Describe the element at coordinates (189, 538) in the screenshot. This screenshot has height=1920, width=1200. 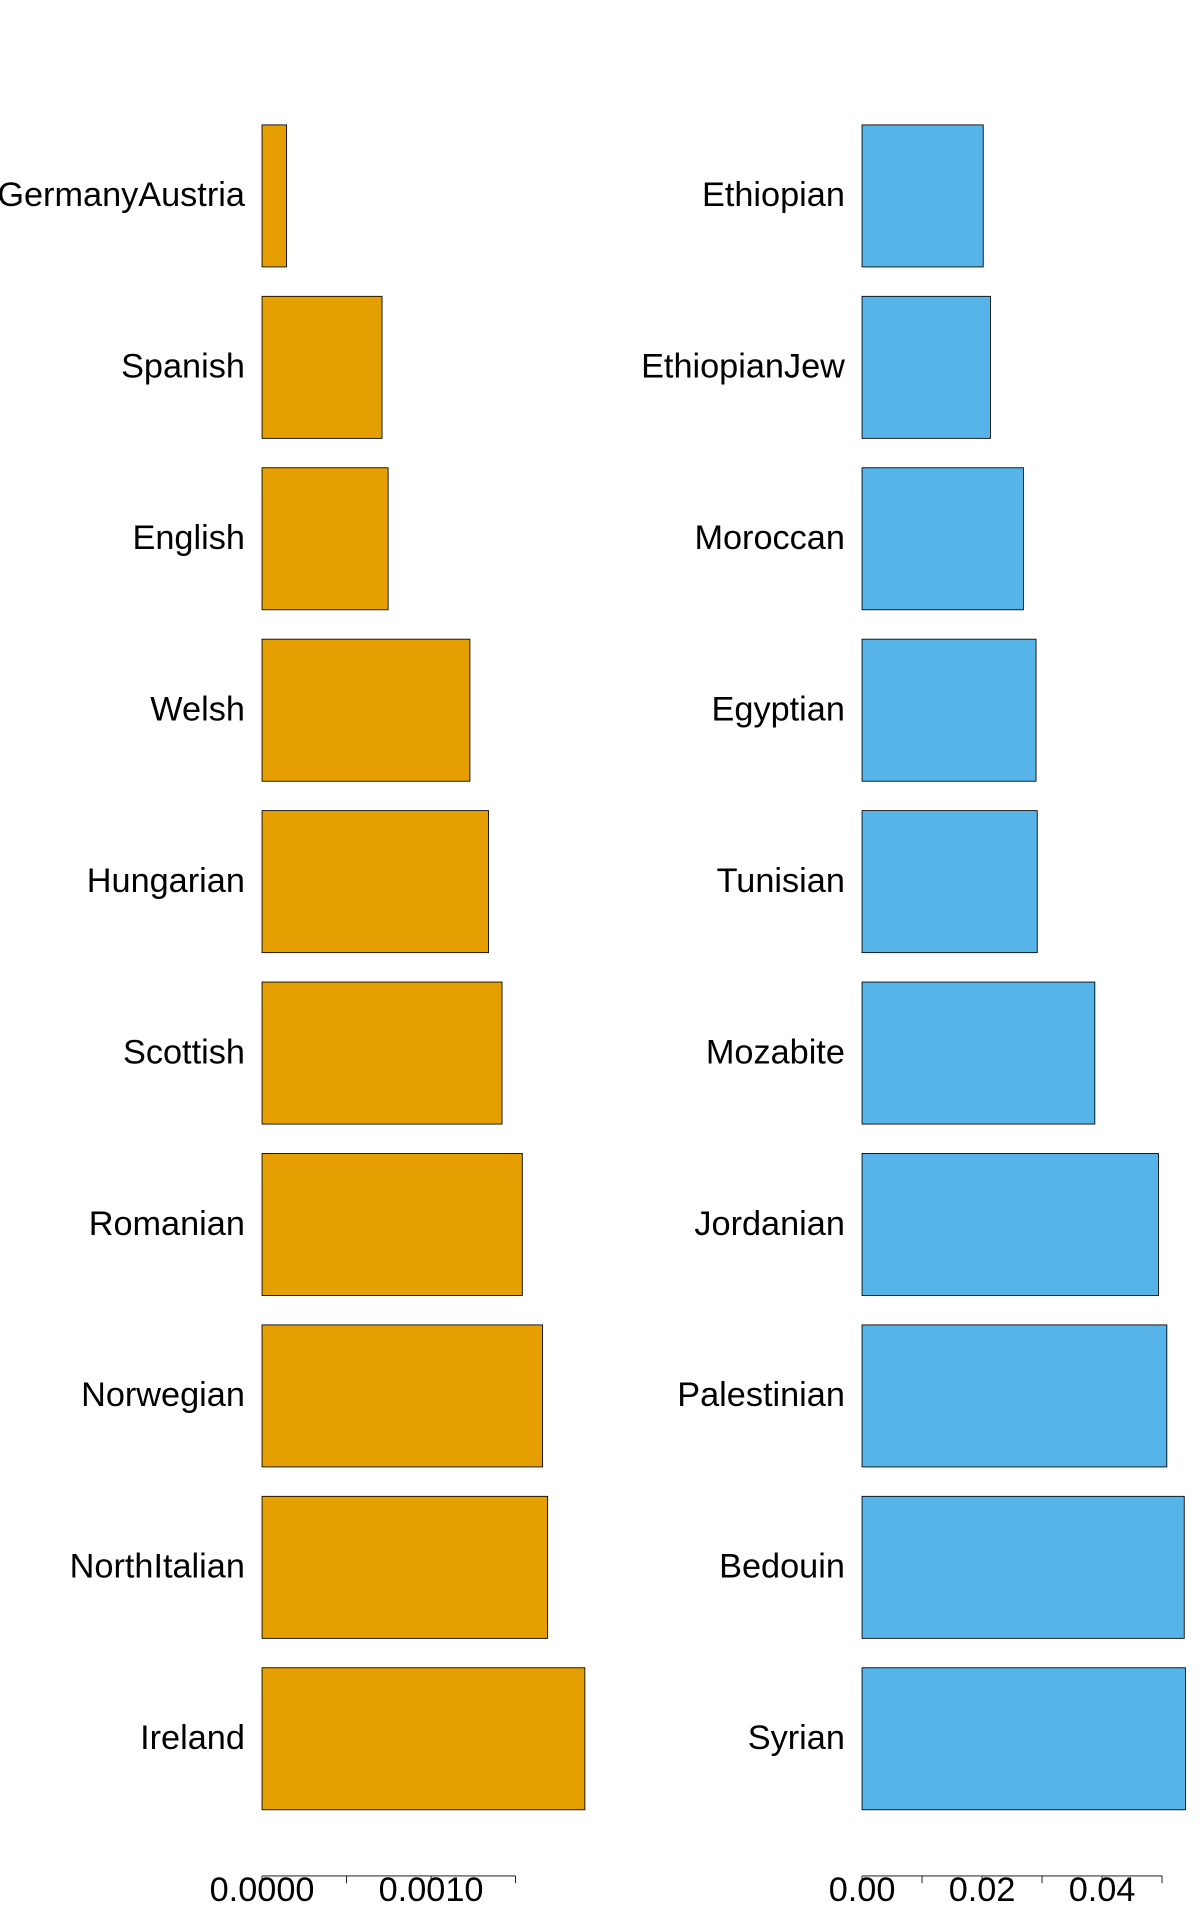
I see `category-label: English` at that location.